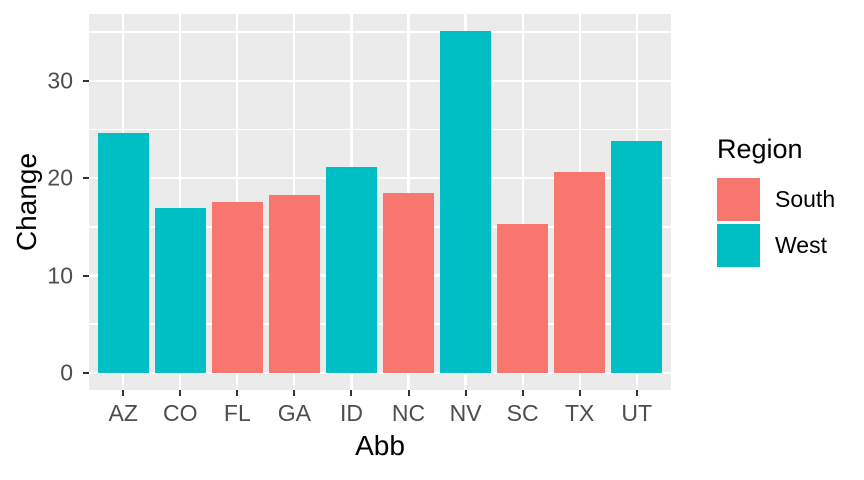 The width and height of the screenshot is (864, 480). Describe the element at coordinates (522, 413) in the screenshot. I see `x-tick-label: SC` at that location.